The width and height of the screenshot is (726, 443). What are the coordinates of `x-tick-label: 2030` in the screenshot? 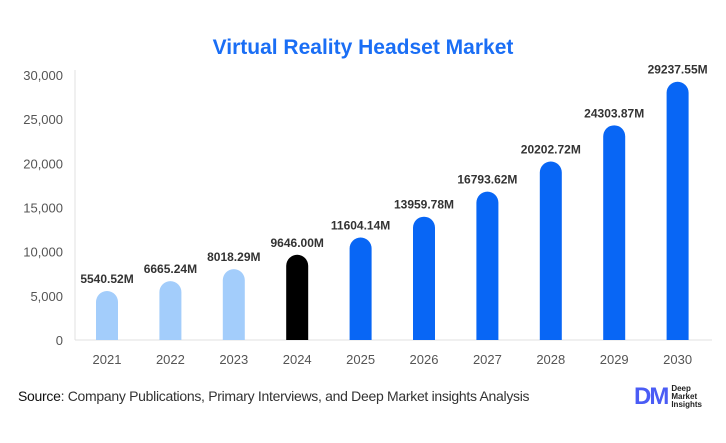 It's located at (677, 359).